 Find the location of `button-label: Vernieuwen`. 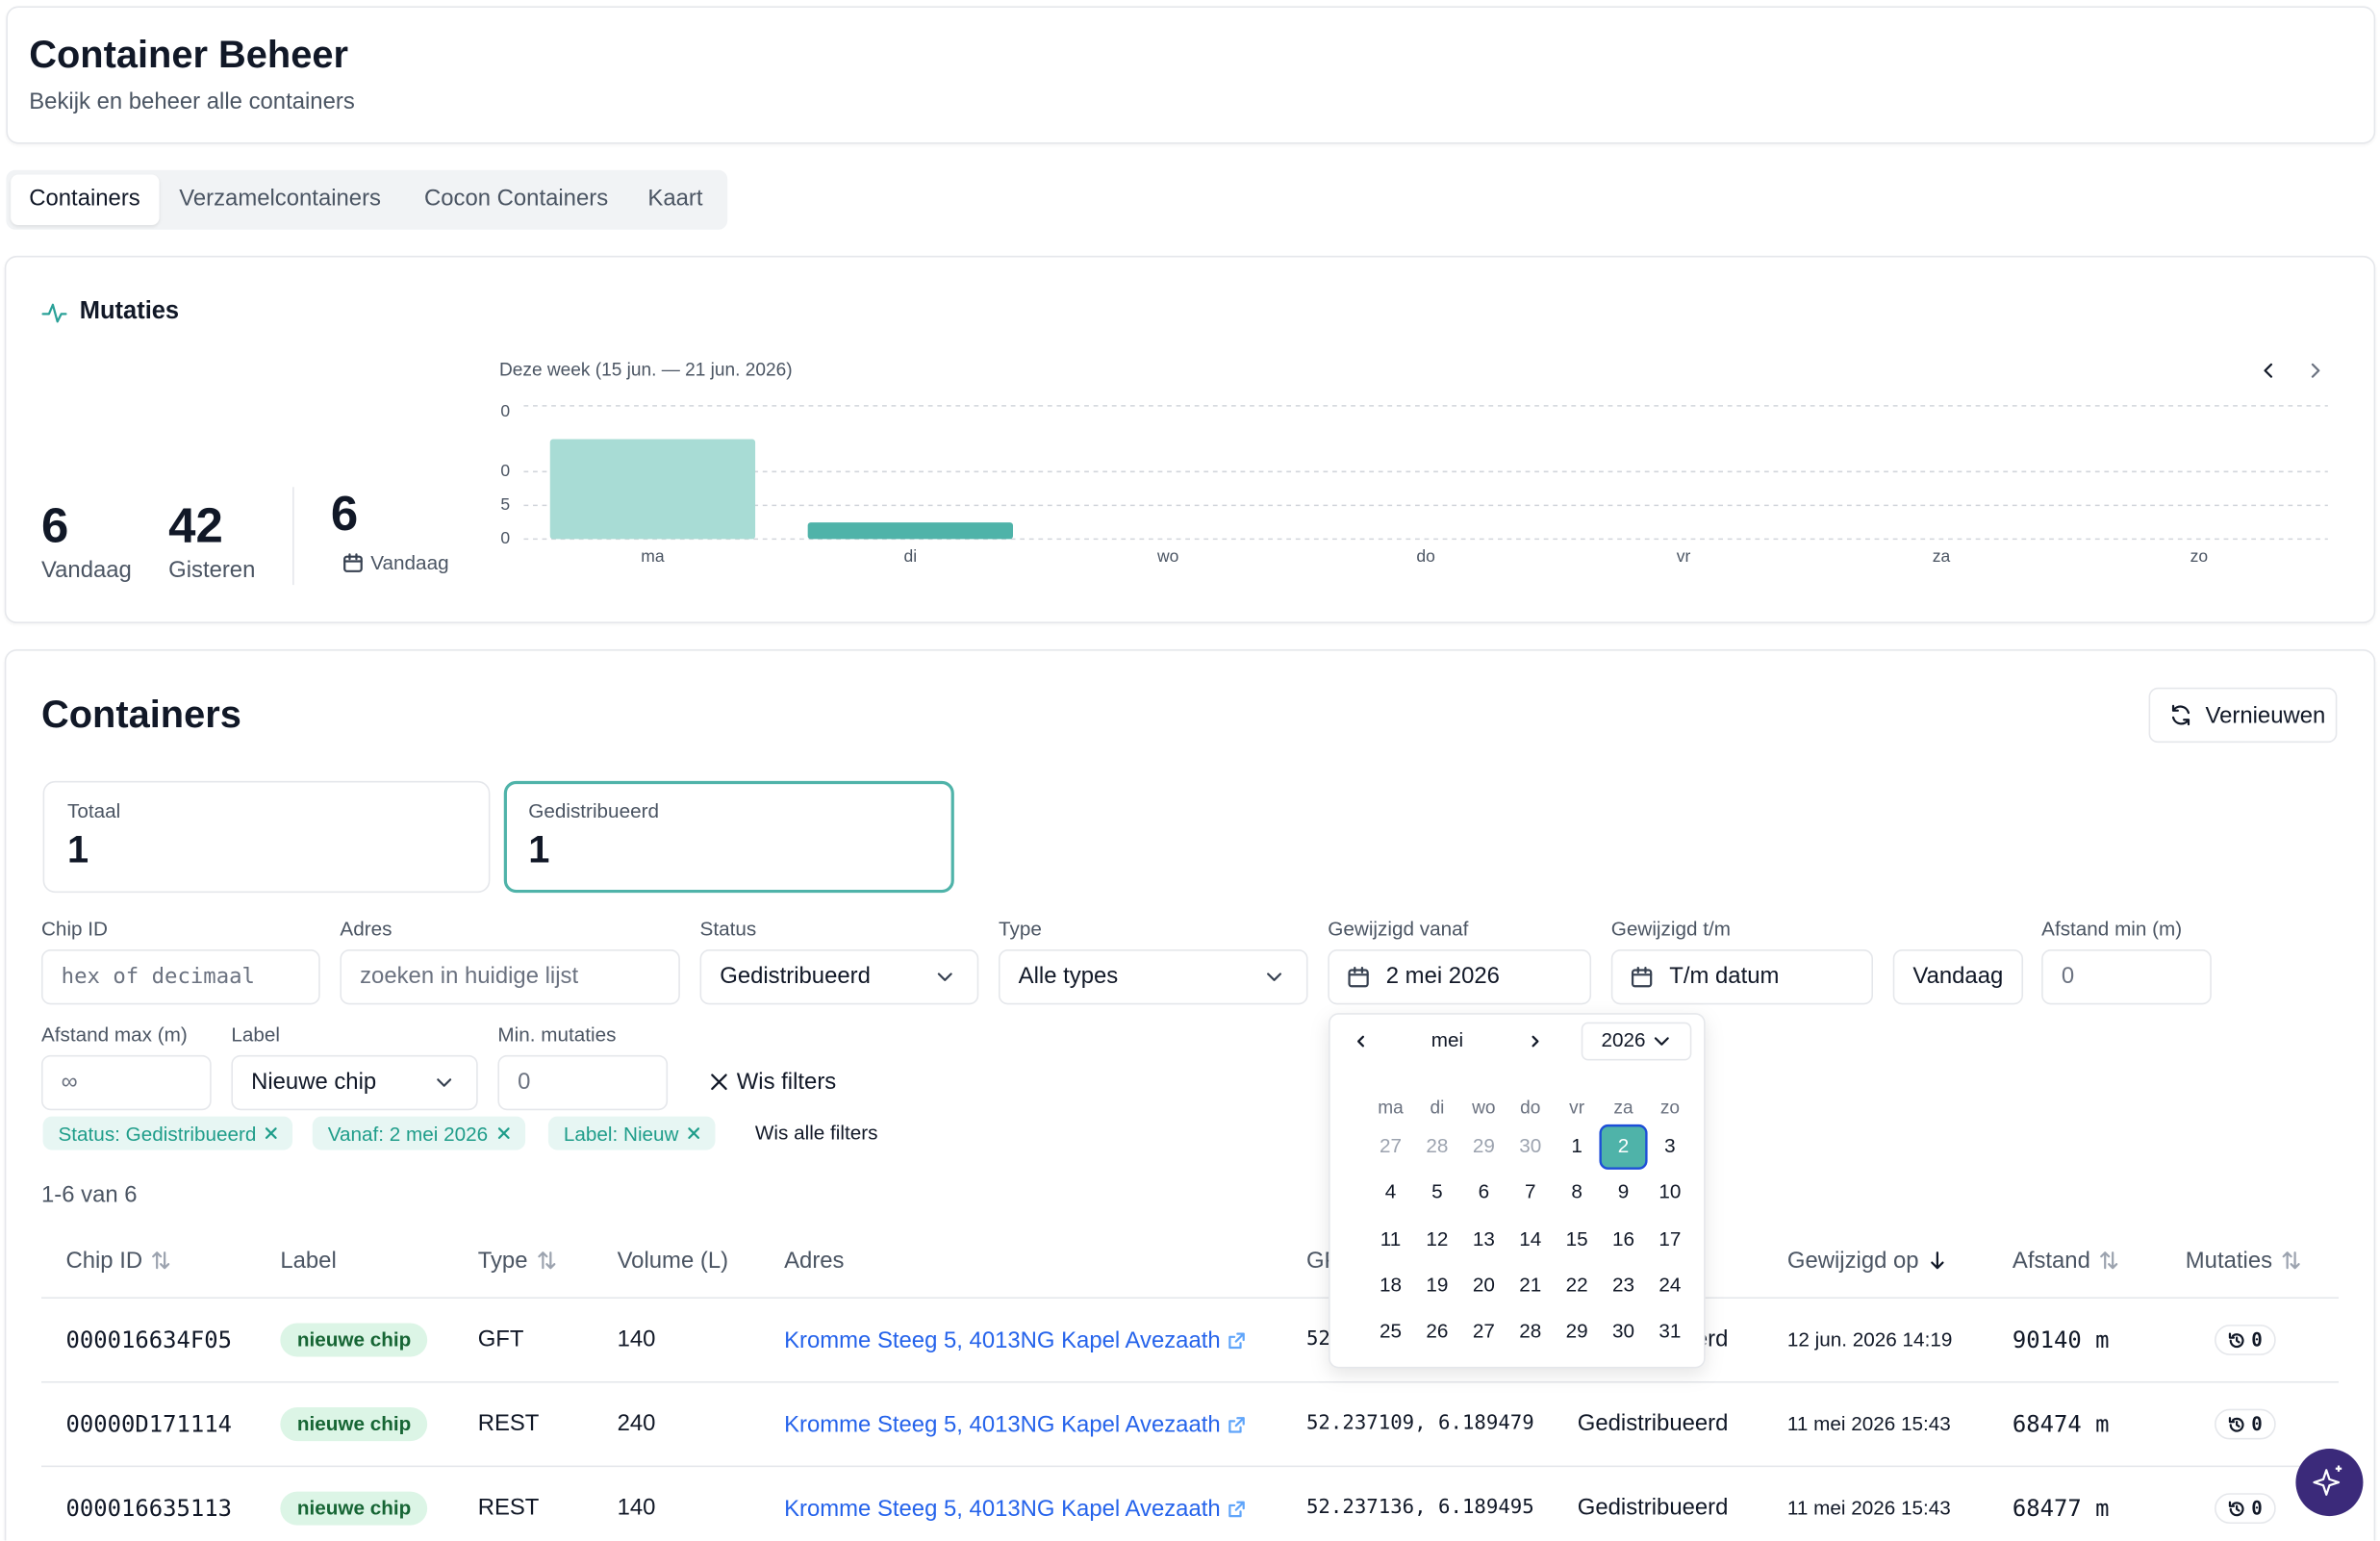

button-label: Vernieuwen is located at coordinates (2266, 714).